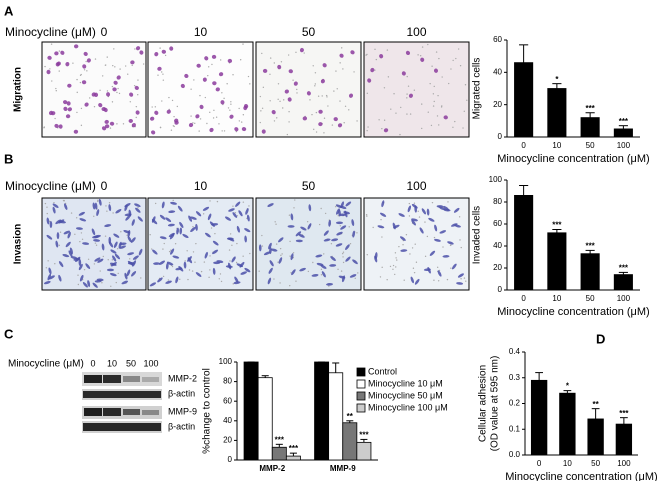 The height and width of the screenshot is (481, 670). I want to click on blot-treatment-label: Minocycline (μM), so click(46, 364).